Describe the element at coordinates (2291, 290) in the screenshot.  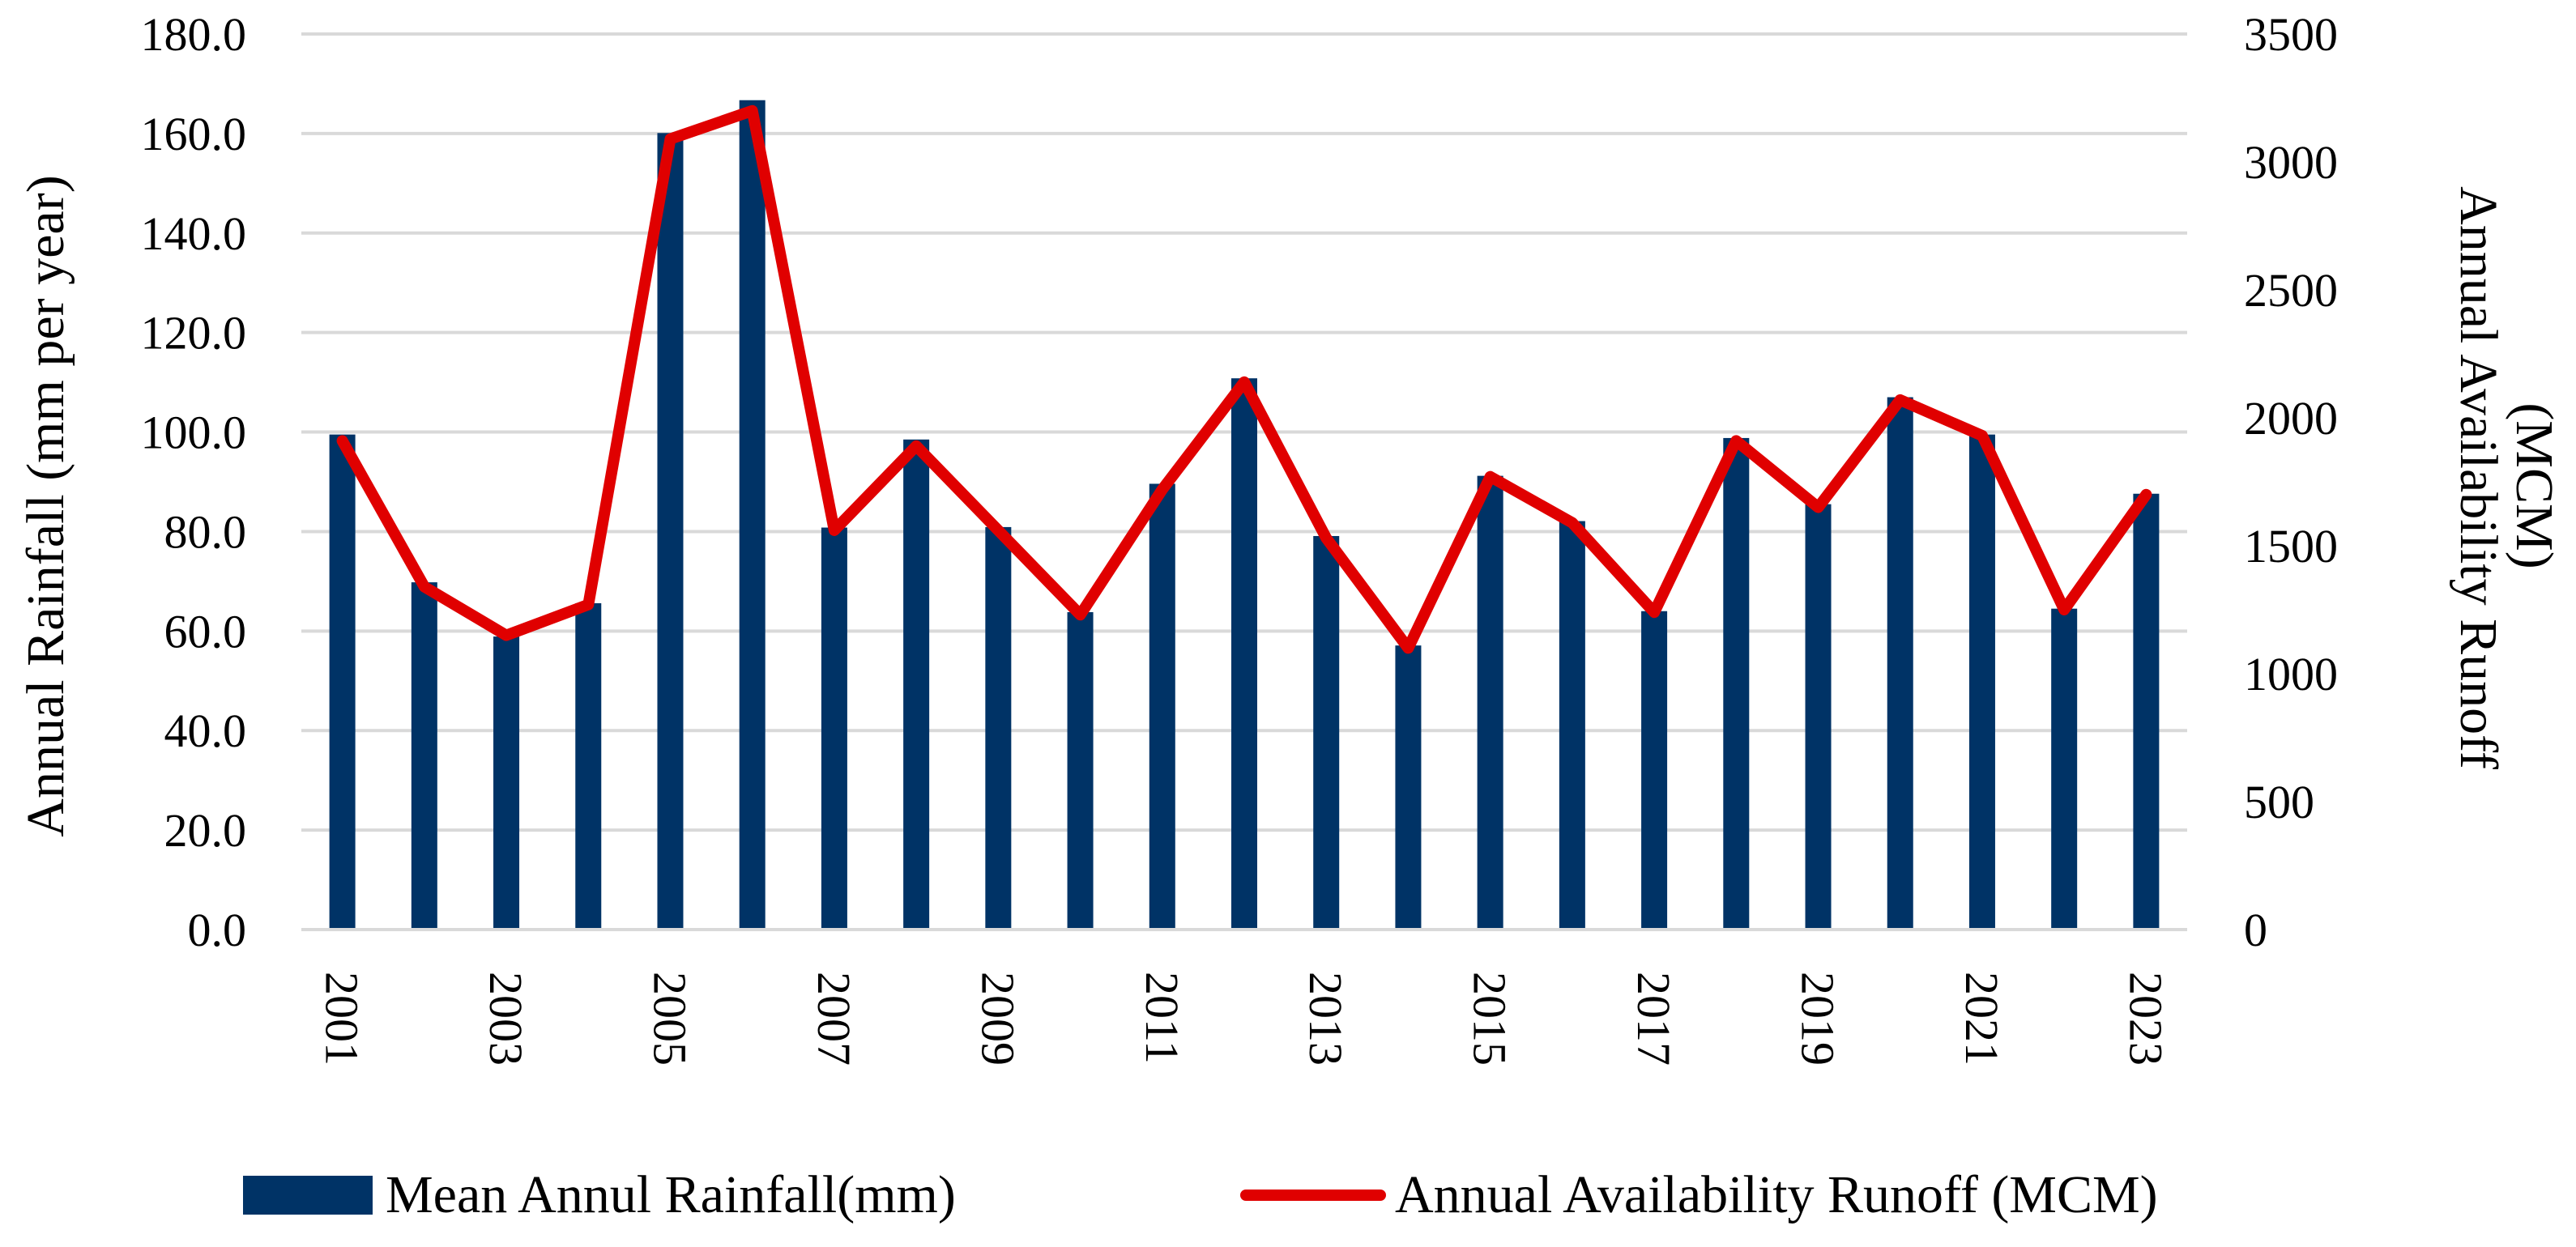
I see `right-tick-label: 2500` at that location.